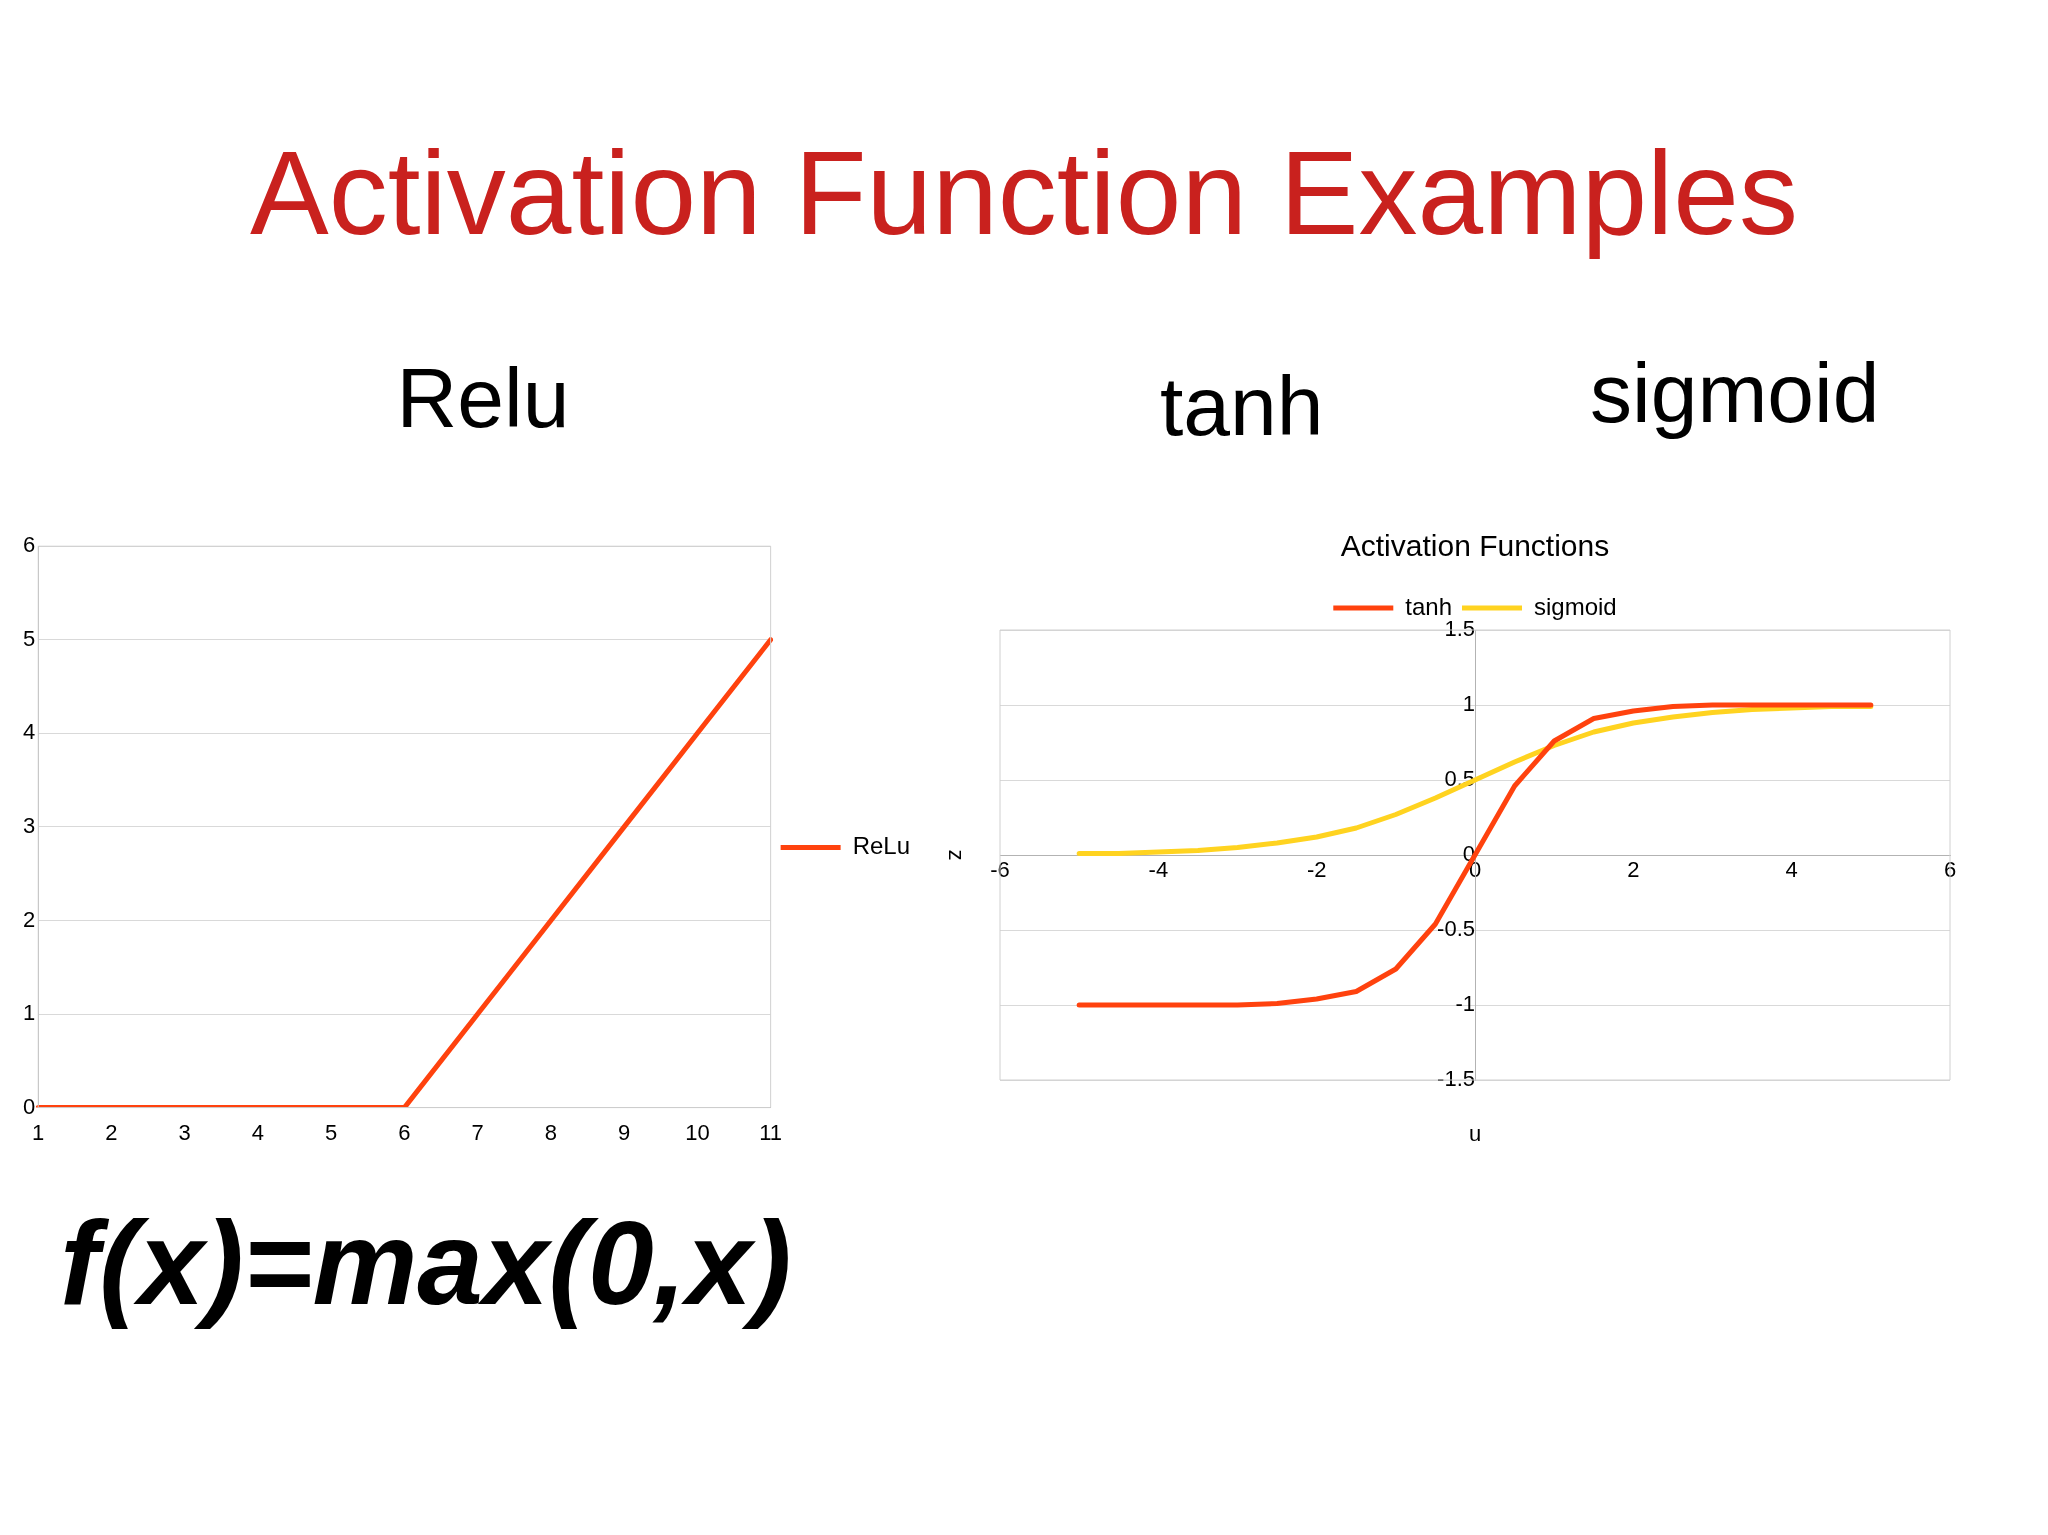 This screenshot has height=1535, width=2048. I want to click on text: Activation Function Examples, so click(1024, 193).